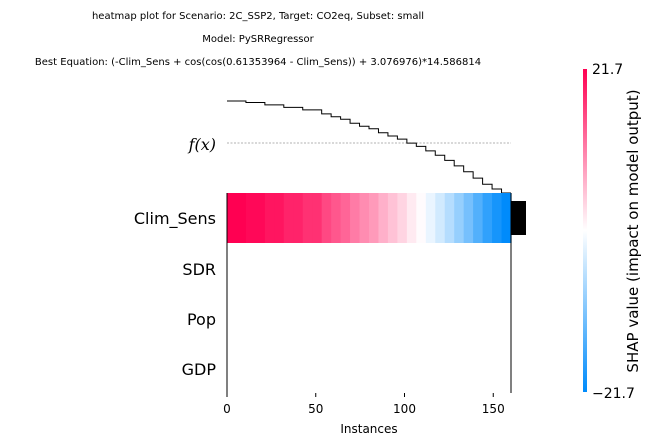 Image resolution: width=652 pixels, height=446 pixels. Describe the element at coordinates (315, 409) in the screenshot. I see `x-tick-label: 50` at that location.